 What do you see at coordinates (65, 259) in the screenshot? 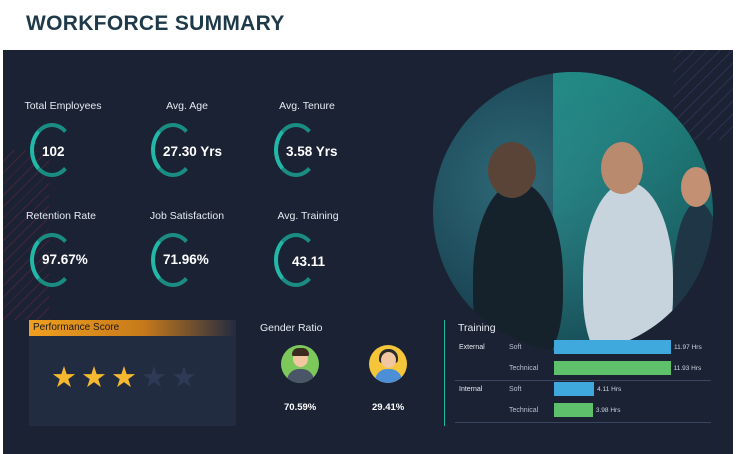
I see `kpi-value: 97.67%` at bounding box center [65, 259].